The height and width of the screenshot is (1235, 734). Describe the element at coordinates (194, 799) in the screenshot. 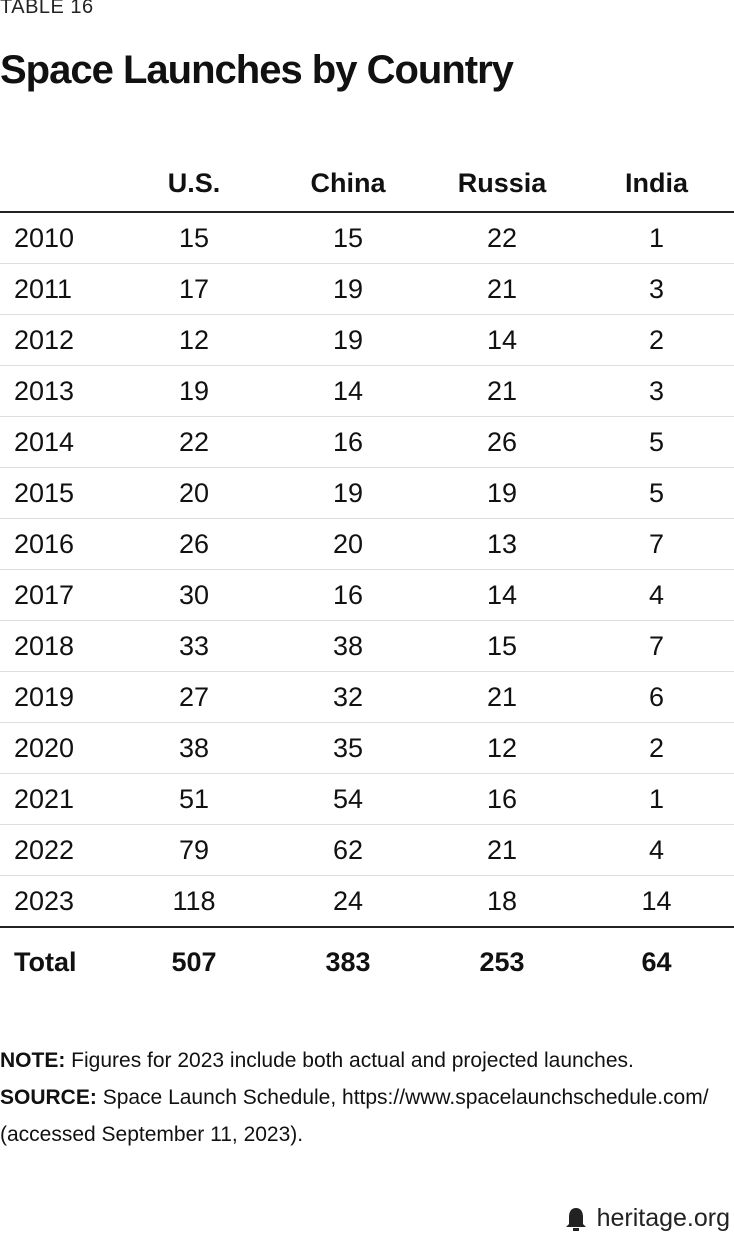

I see `cell: 51` at that location.